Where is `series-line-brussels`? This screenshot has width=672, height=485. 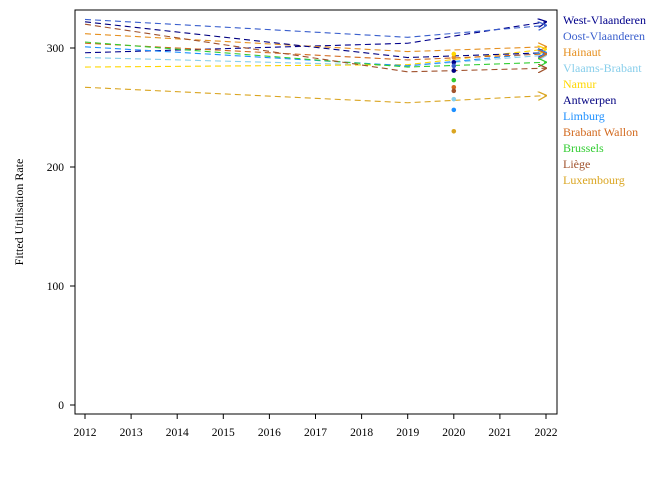
series-line-brussels is located at coordinates (315, 54).